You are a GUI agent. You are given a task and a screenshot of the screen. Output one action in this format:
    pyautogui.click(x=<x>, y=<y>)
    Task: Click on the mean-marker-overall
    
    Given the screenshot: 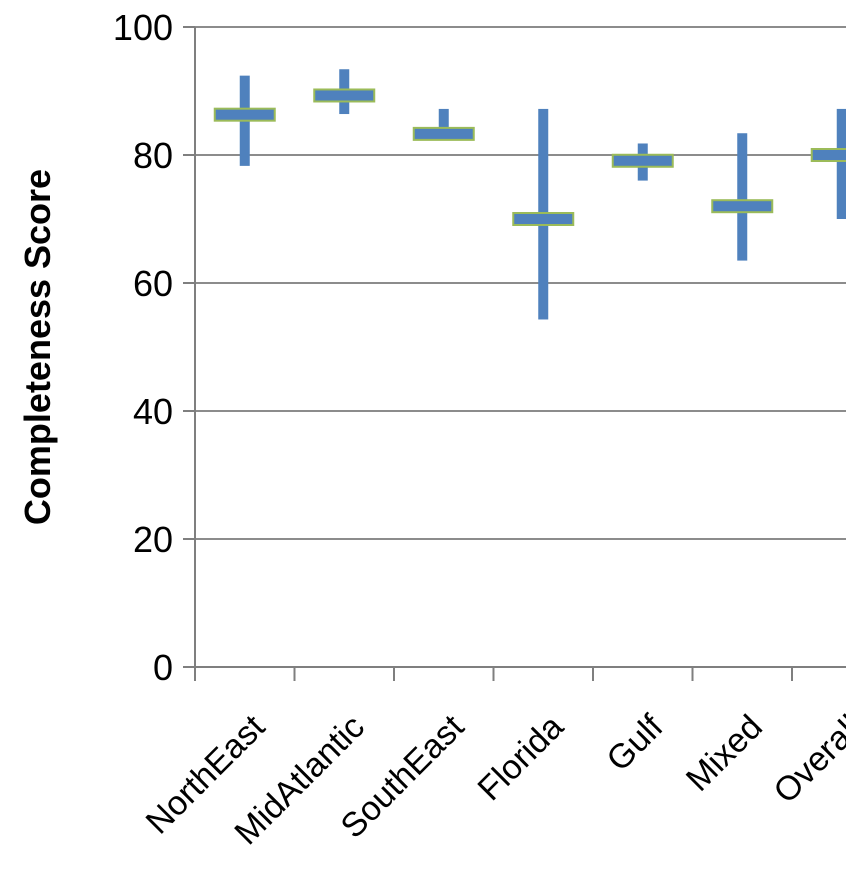 What is the action you would take?
    pyautogui.click(x=828, y=155)
    